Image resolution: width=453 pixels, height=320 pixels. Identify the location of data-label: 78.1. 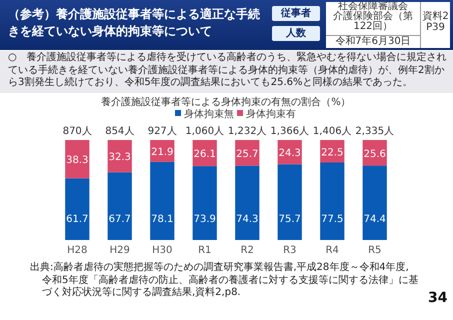
(162, 219).